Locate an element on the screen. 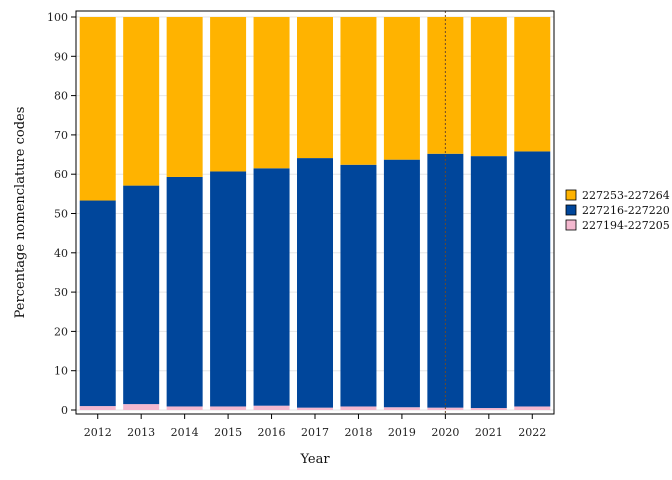  y-tick-label-80: 80 is located at coordinates (61, 96).